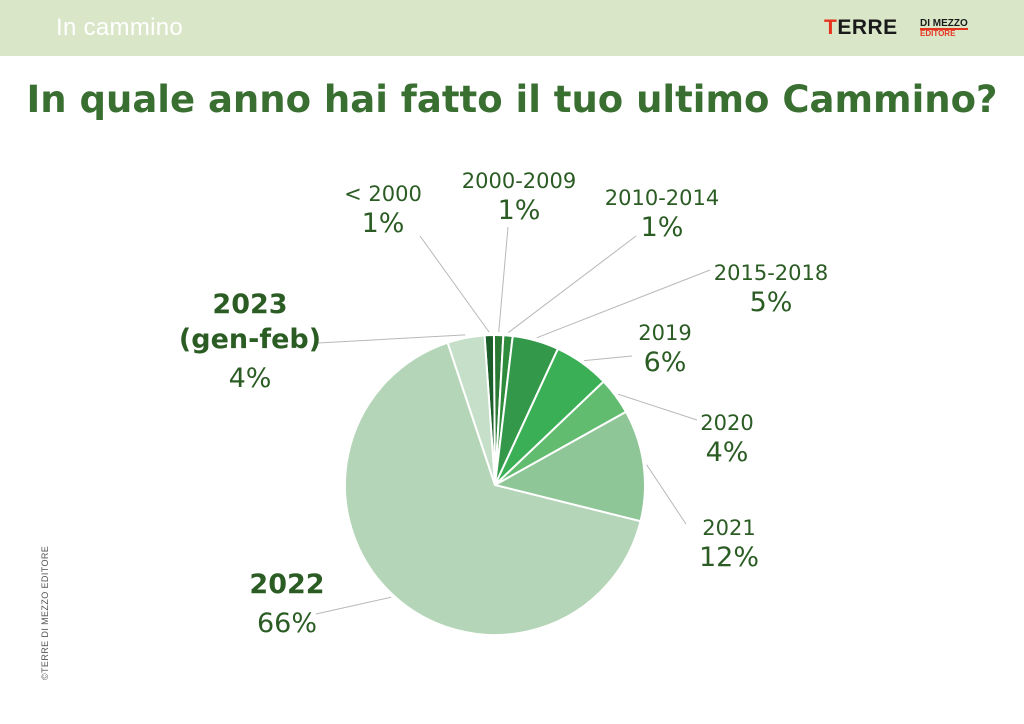  What do you see at coordinates (519, 181) in the screenshot?
I see `slice-category-label: 2000-2009` at bounding box center [519, 181].